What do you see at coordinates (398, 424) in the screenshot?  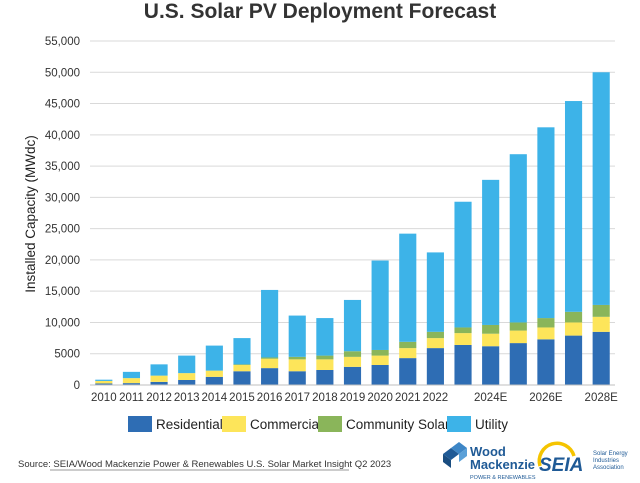 I see `legend-label: Community Solar` at bounding box center [398, 424].